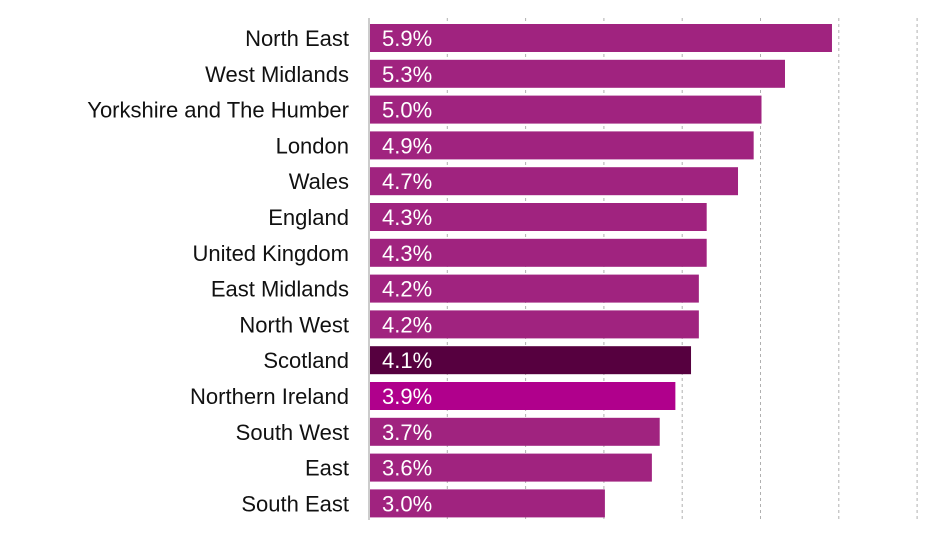 The image size is (939, 545). Describe the element at coordinates (554, 181) in the screenshot. I see `bar-wales` at that location.